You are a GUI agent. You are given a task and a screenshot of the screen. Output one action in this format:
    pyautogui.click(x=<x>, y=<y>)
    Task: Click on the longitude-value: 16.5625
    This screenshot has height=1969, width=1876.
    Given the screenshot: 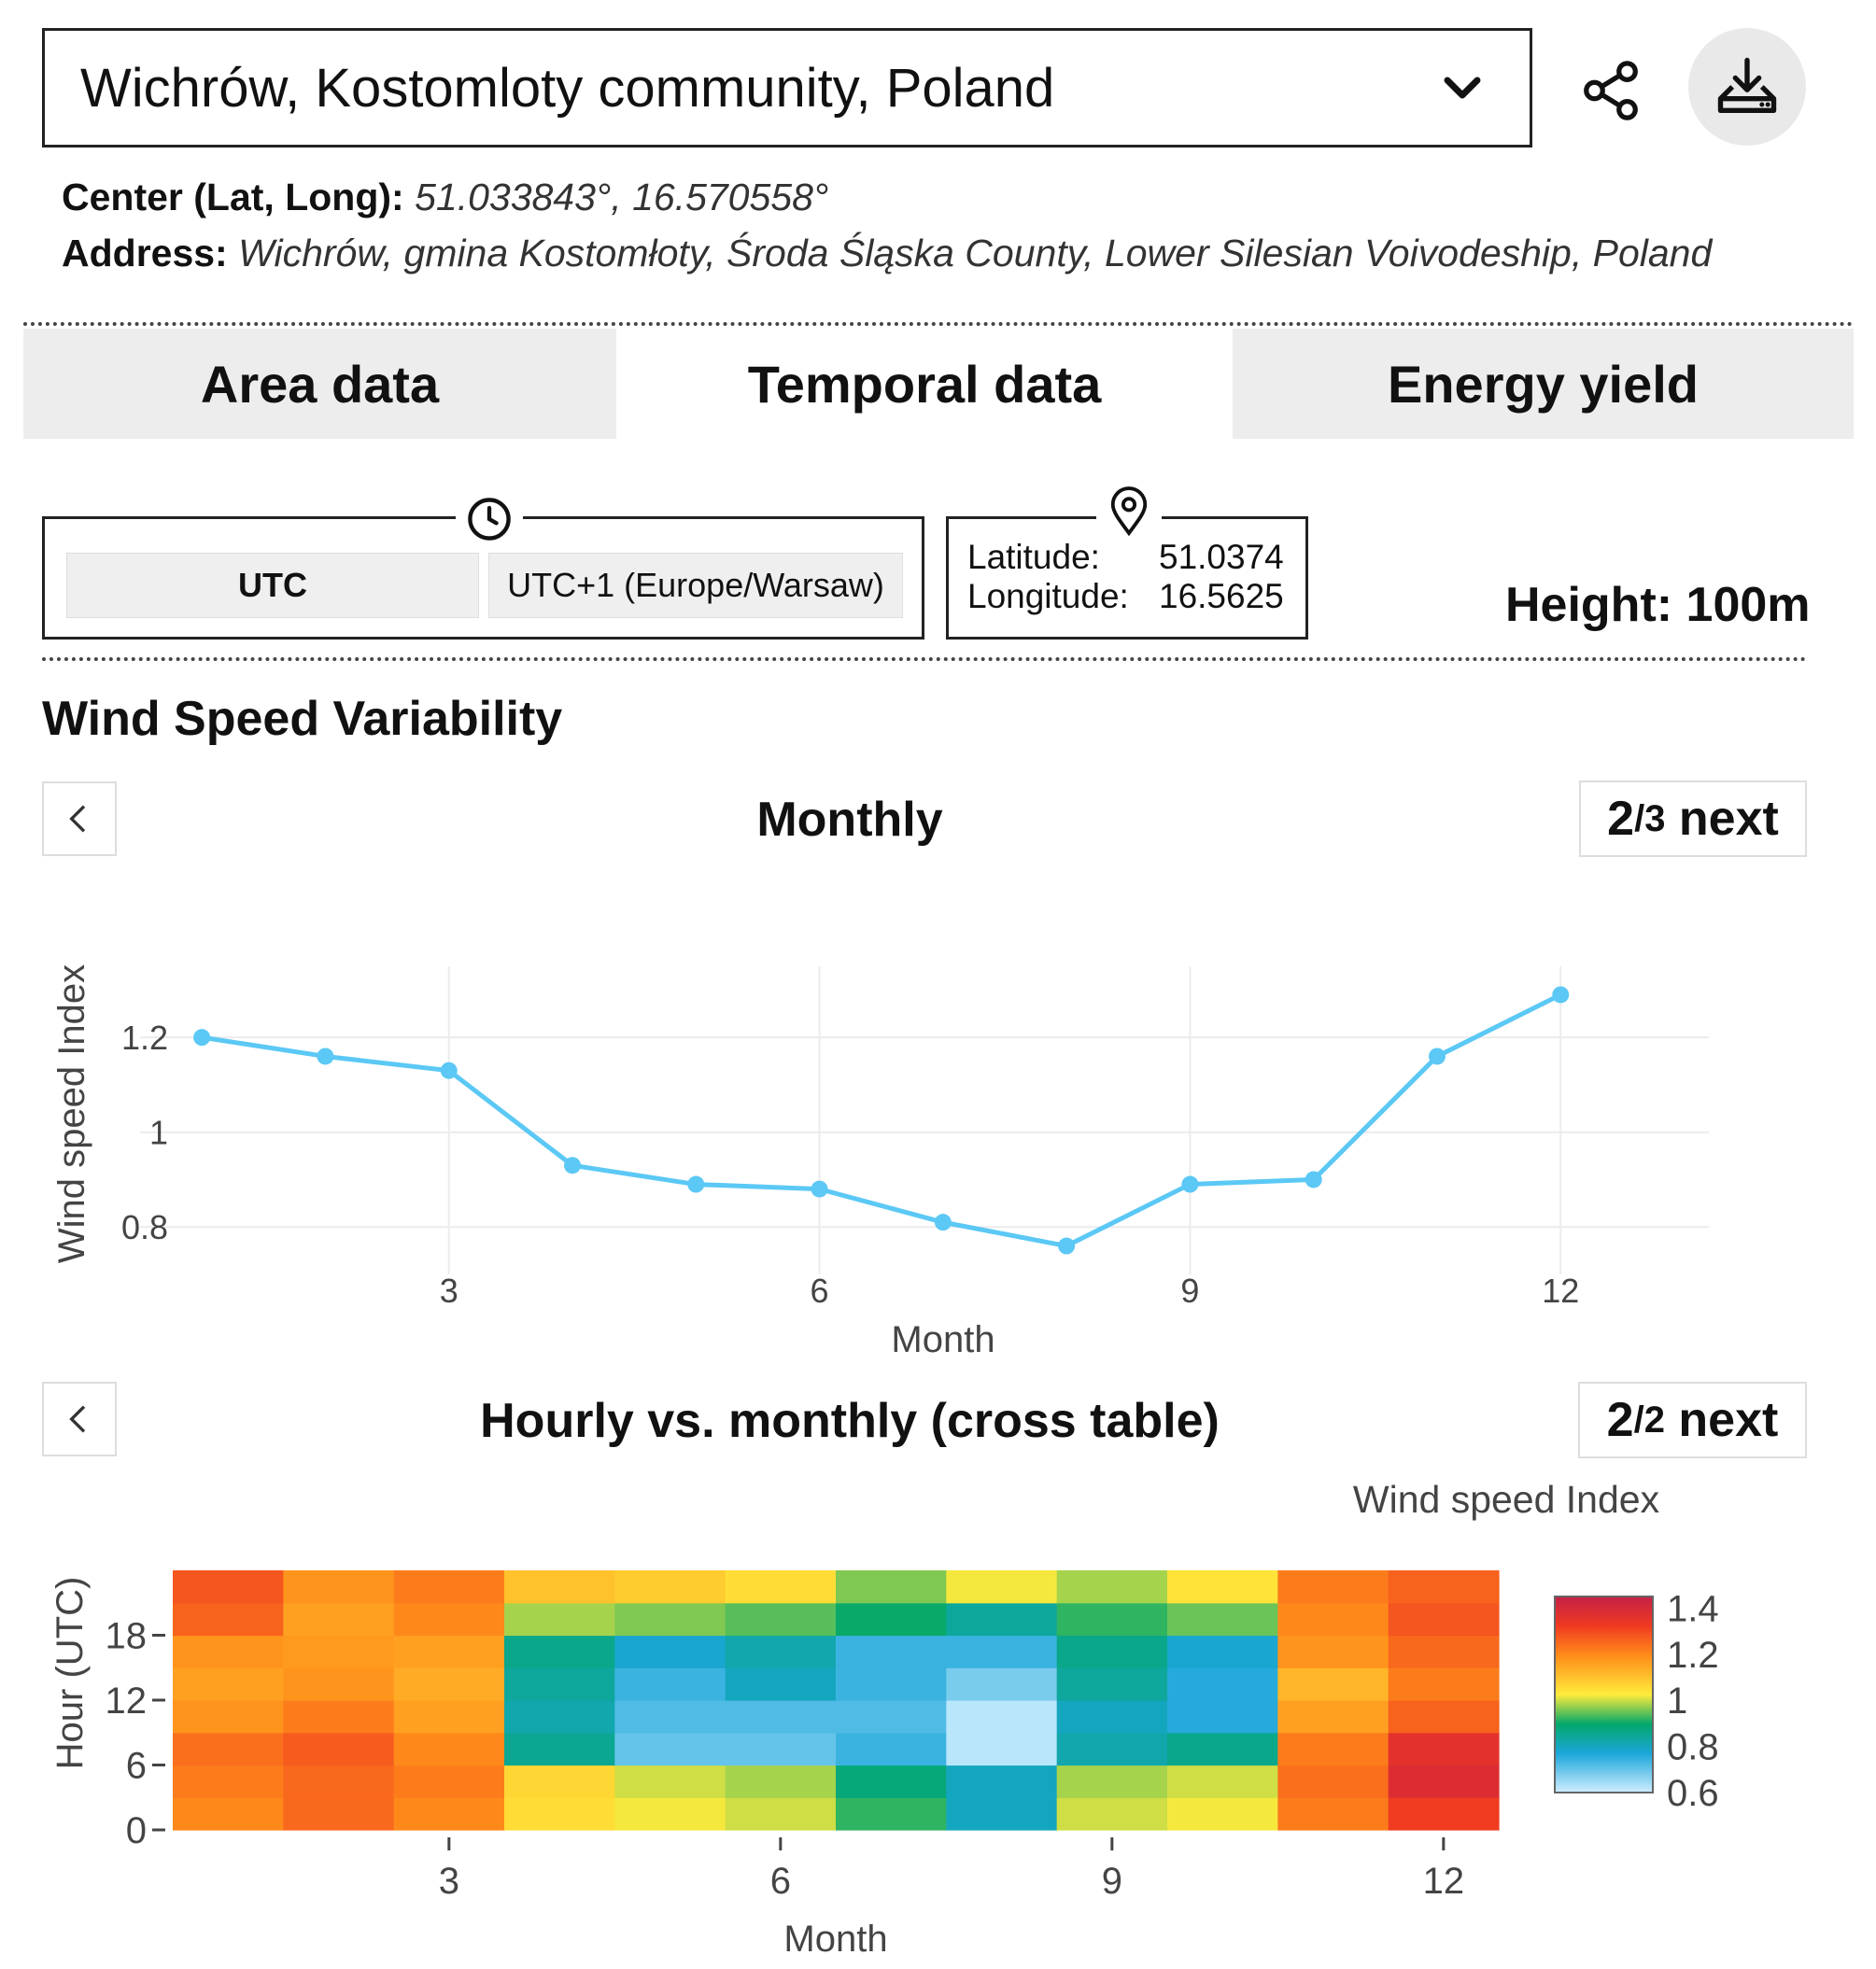 What is the action you would take?
    pyautogui.click(x=1221, y=596)
    